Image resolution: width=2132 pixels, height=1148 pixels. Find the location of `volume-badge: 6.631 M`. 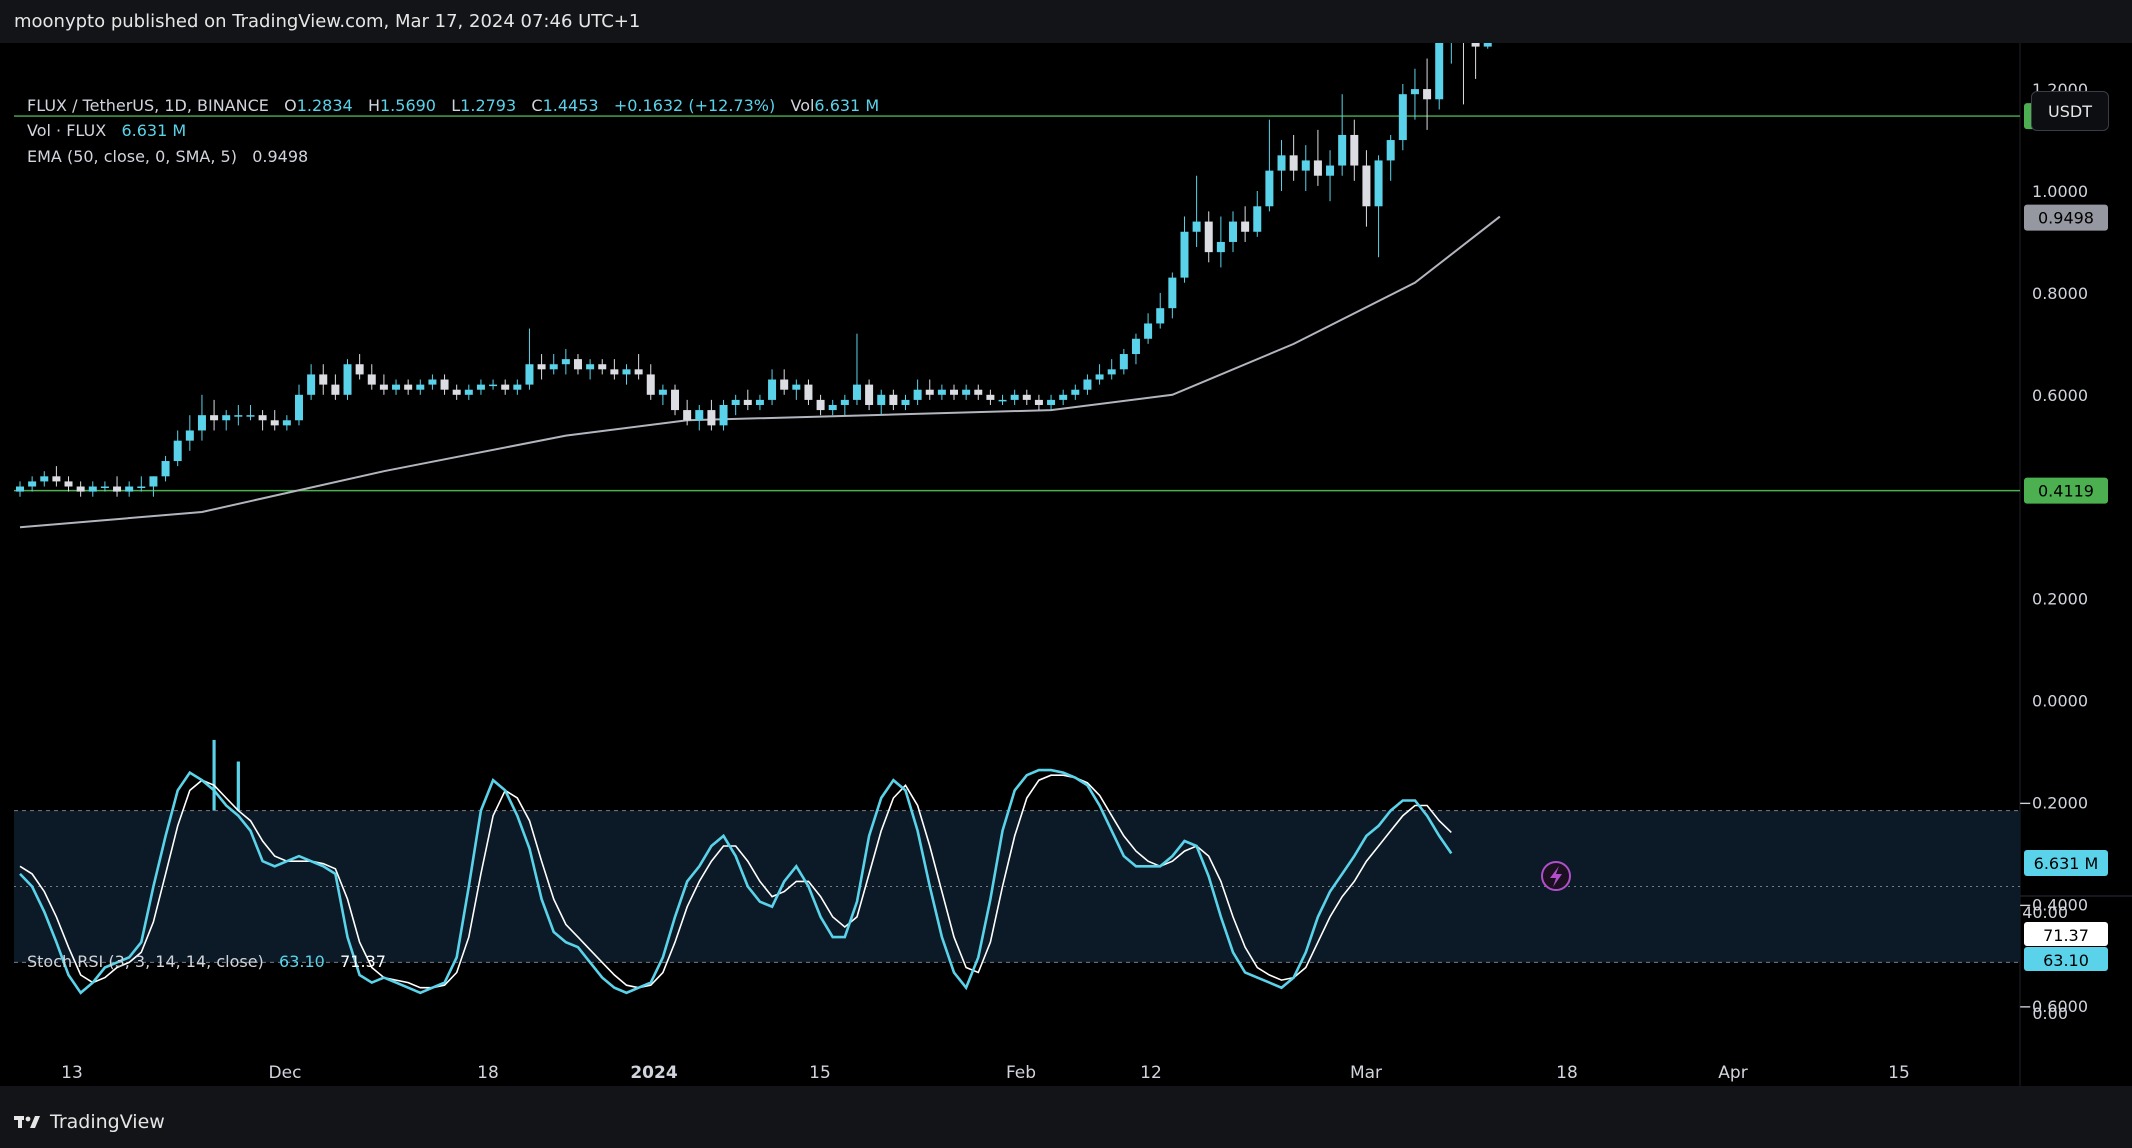

volume-badge: 6.631 M is located at coordinates (2066, 863).